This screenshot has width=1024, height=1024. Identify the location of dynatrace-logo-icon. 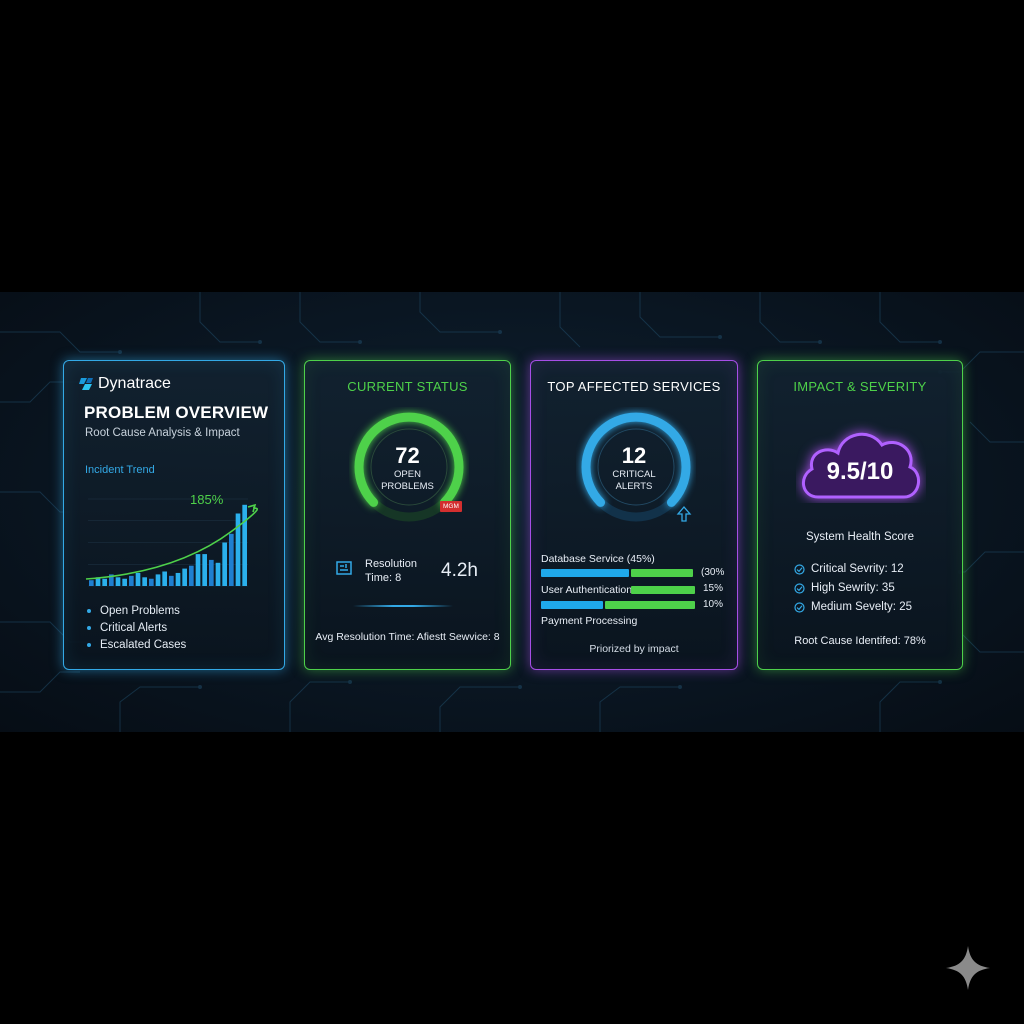
(86, 384).